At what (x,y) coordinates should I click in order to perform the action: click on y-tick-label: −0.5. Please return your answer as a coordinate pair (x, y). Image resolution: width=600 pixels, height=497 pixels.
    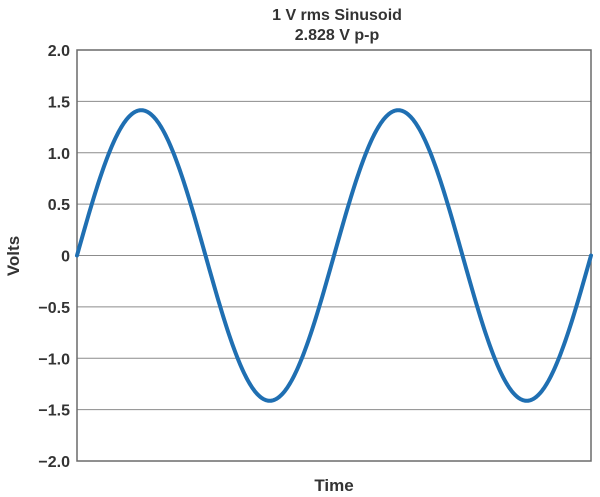
    Looking at the image, I should click on (54, 308).